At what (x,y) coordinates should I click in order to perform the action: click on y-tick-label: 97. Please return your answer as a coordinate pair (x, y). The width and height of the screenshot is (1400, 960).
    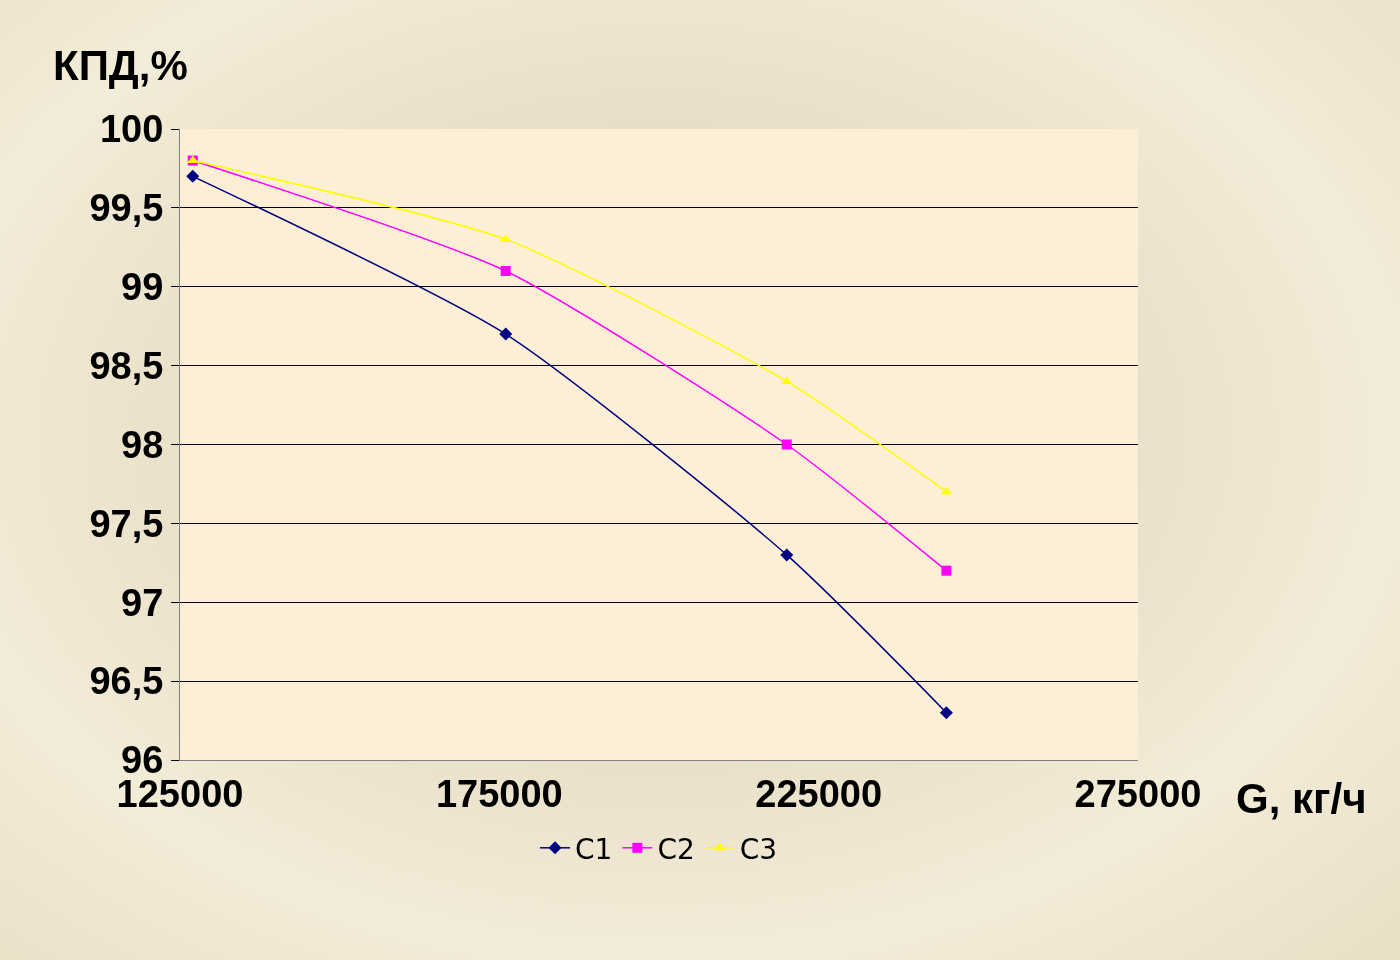
    Looking at the image, I should click on (142, 602).